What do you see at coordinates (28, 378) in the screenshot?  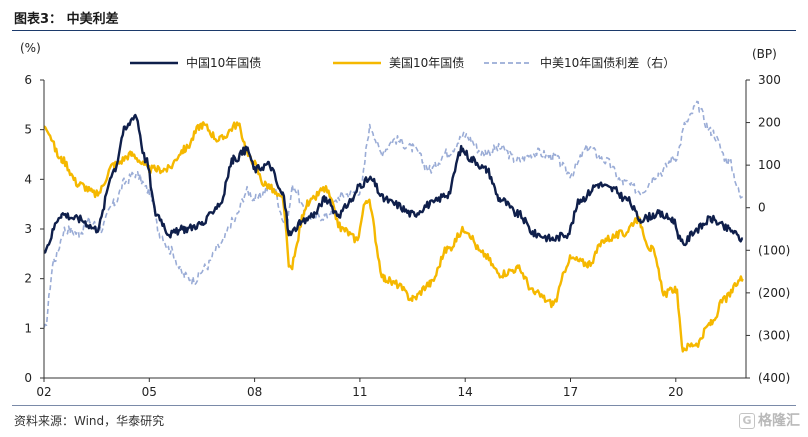 I see `left-tick-label: 0` at bounding box center [28, 378].